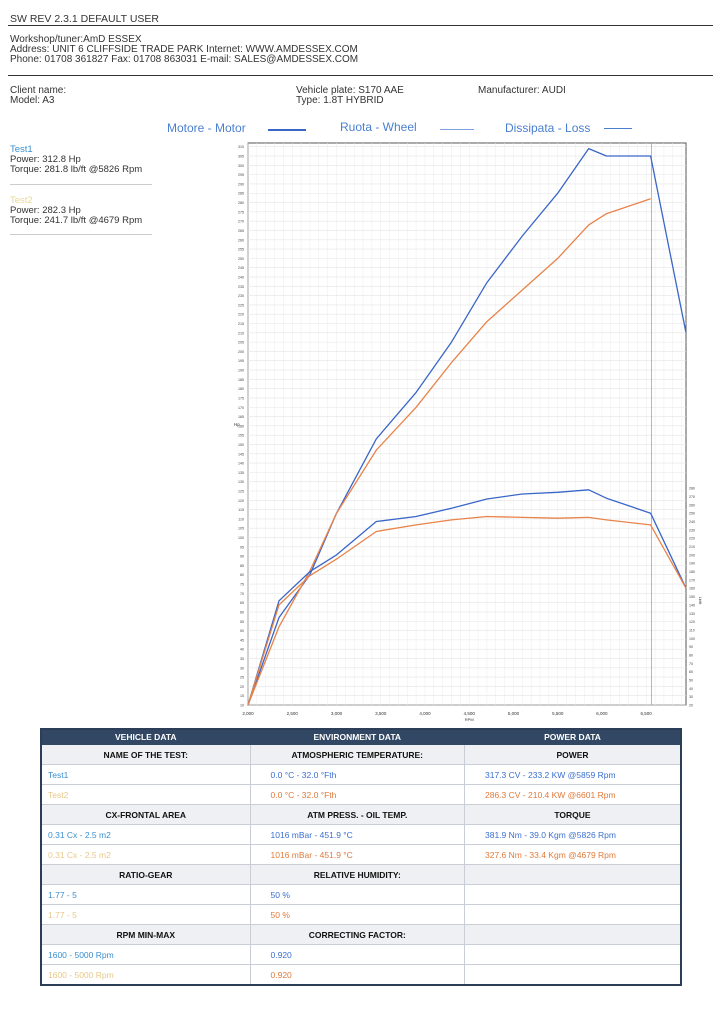 This screenshot has height=1023, width=721. What do you see at coordinates (84, 19) in the screenshot?
I see `version-line: SW REV 2.3.1 DEFAULT USER` at bounding box center [84, 19].